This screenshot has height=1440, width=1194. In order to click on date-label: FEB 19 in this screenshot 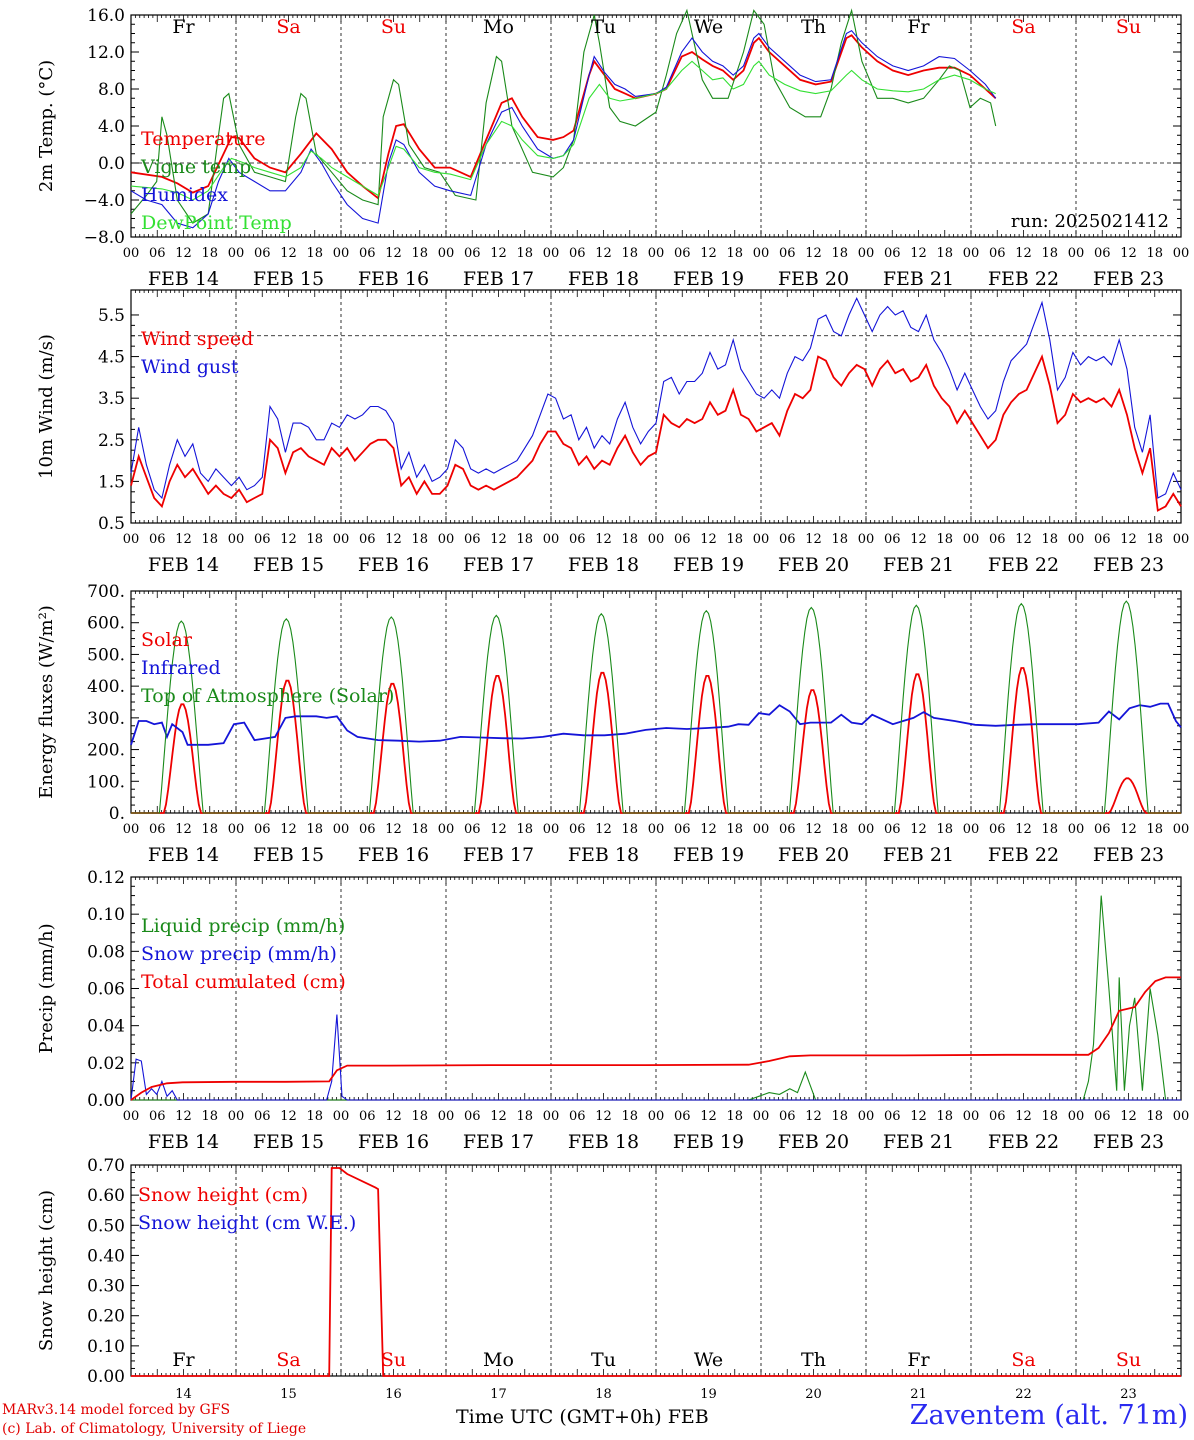, I will do `click(708, 855)`.